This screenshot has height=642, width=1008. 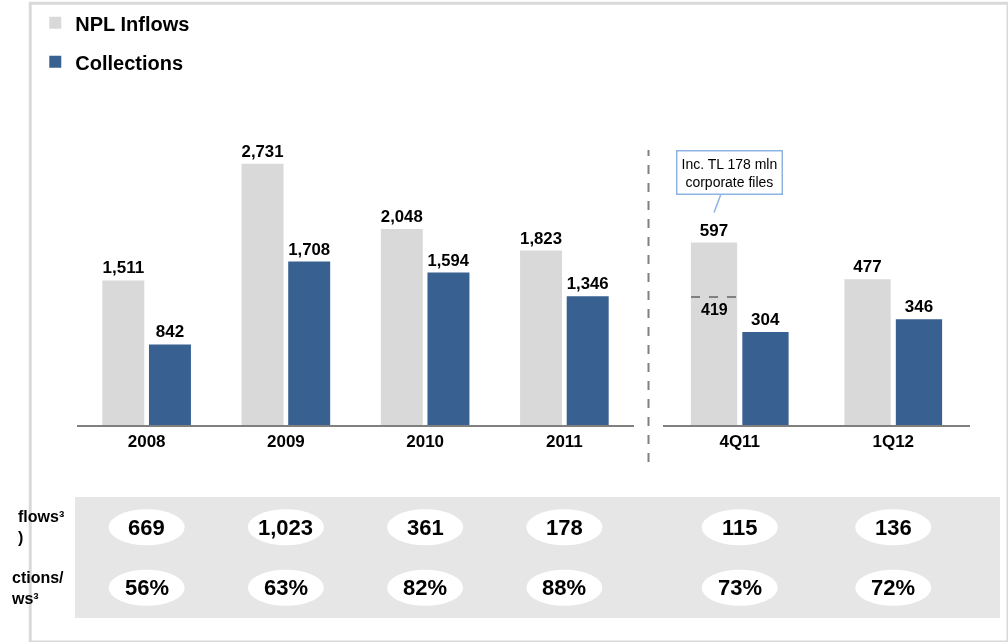 I want to click on x-tick-label: 2010, so click(x=425, y=442).